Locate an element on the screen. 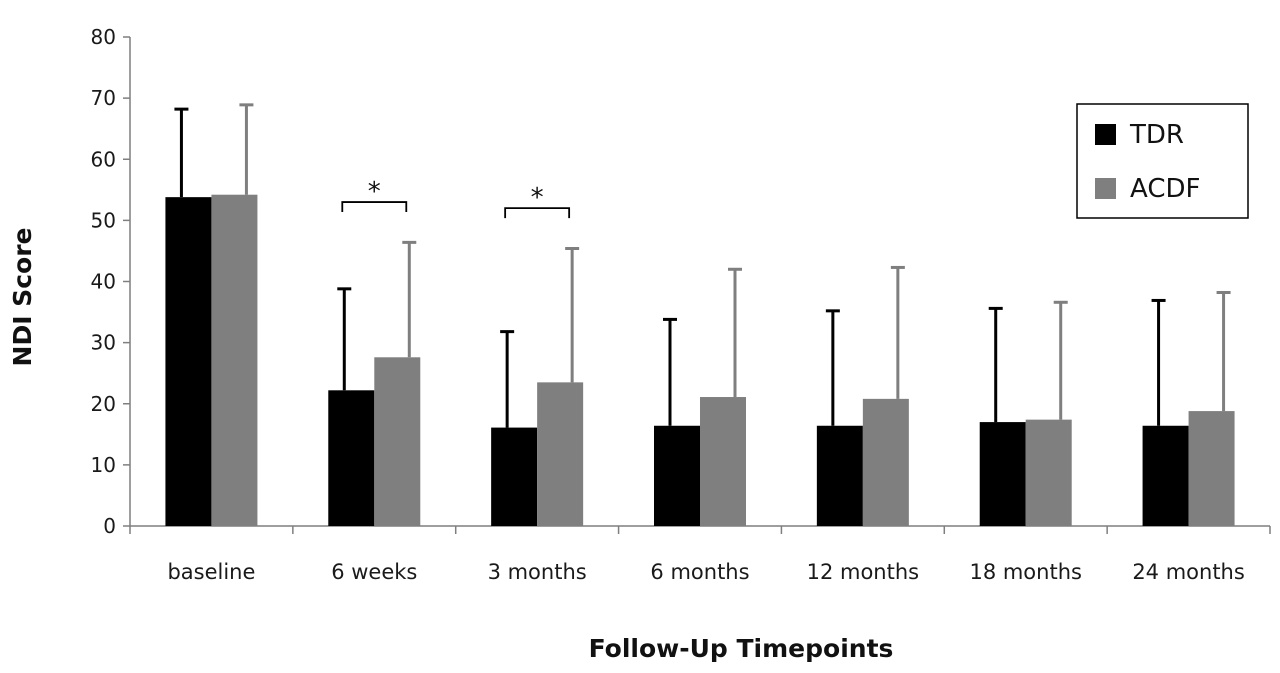  legend-label-tdr: TDR is located at coordinates (1156, 135).